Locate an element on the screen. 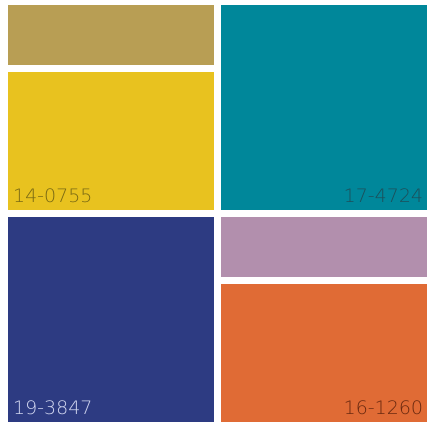 The width and height of the screenshot is (434, 422). navy-swatch-code: 19-3847 is located at coordinates (53, 408).